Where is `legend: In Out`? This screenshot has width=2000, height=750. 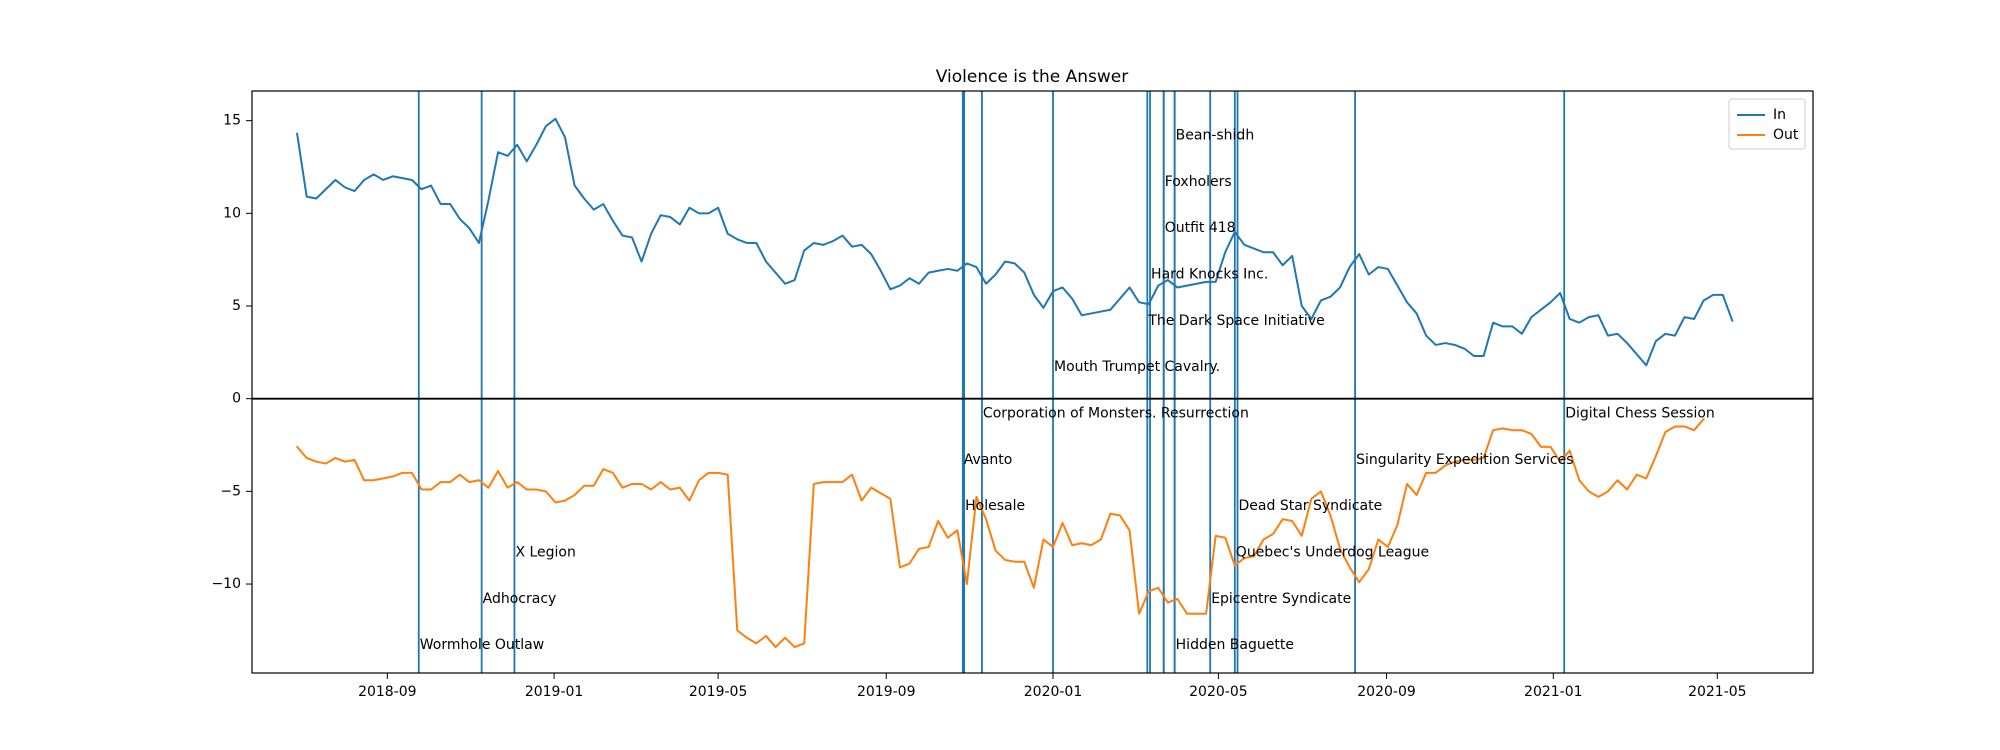
legend: In Out is located at coordinates (1767, 124).